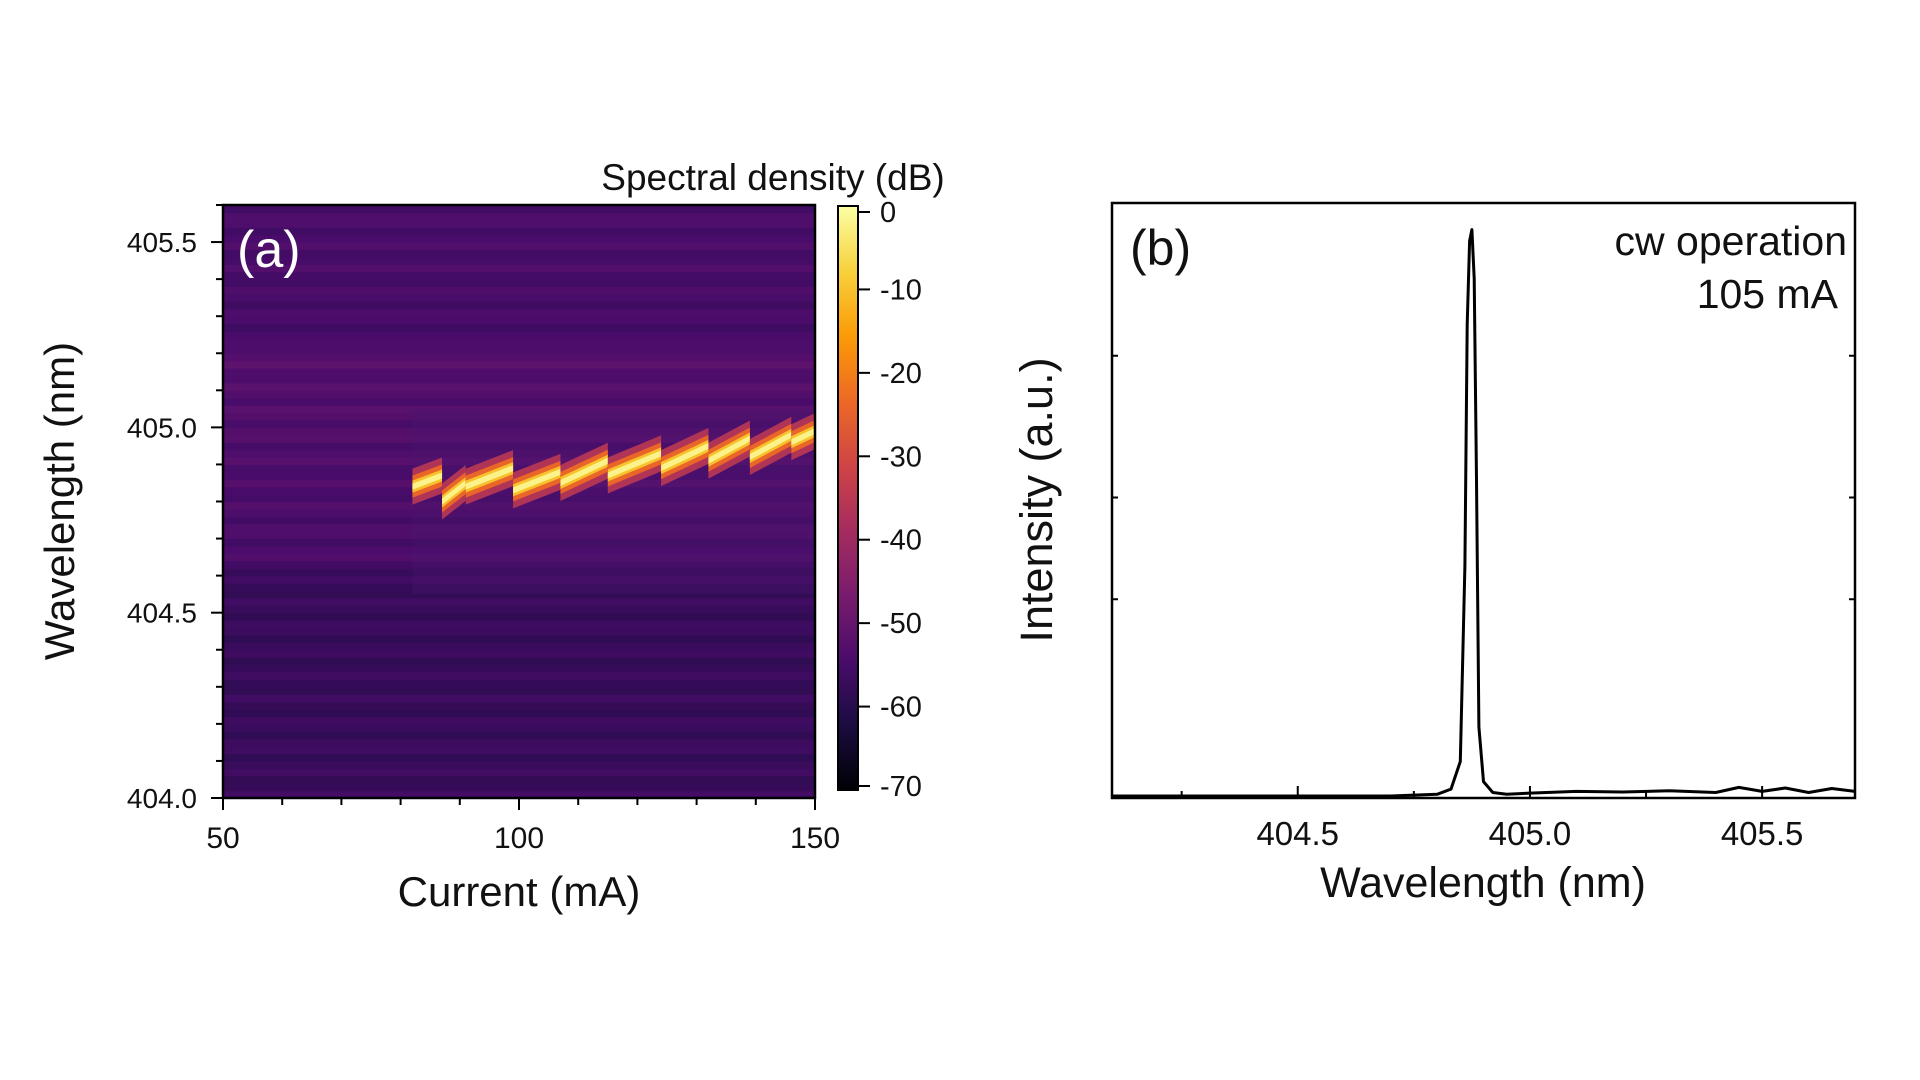  Describe the element at coordinates (815, 838) in the screenshot. I see `x-tick-label-a: 150` at that location.